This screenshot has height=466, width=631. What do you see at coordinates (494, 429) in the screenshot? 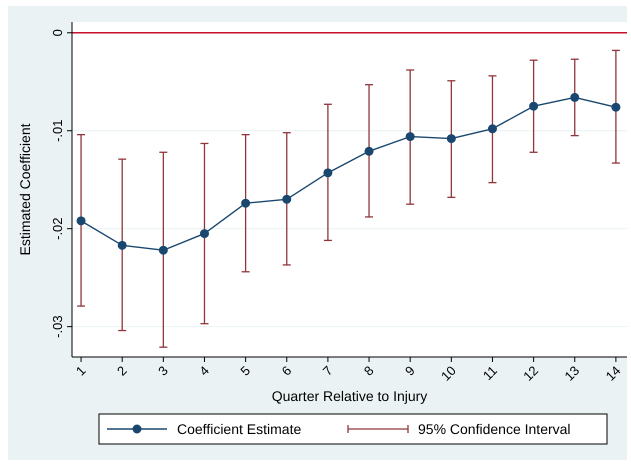
I see `text: 95% Confidence Interval` at bounding box center [494, 429].